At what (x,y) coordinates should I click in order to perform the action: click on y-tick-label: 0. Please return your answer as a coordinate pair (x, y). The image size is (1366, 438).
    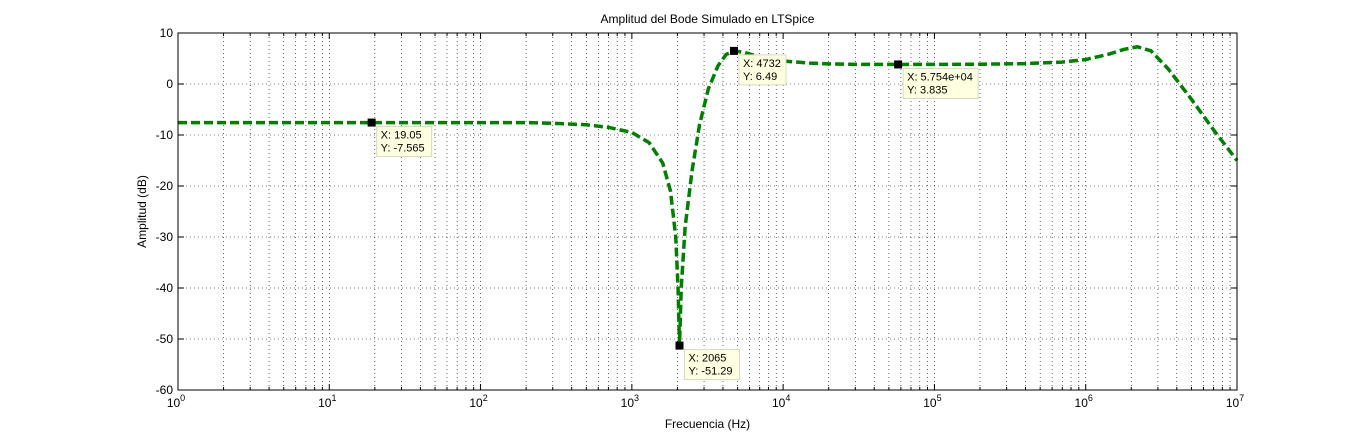
    Looking at the image, I should click on (169, 84).